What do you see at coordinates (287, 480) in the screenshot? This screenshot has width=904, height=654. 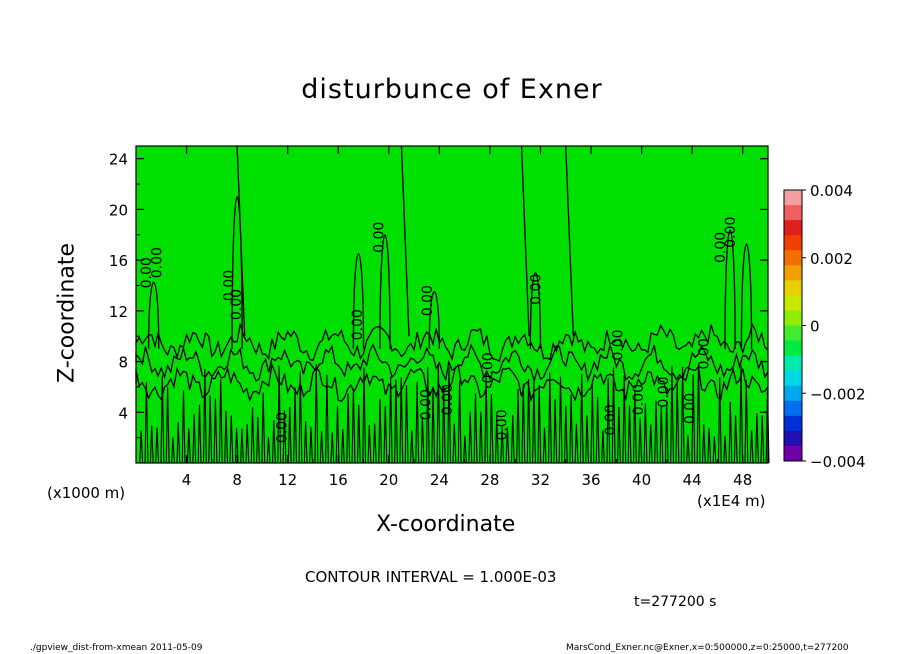 I see `x-tick-label: 12` at bounding box center [287, 480].